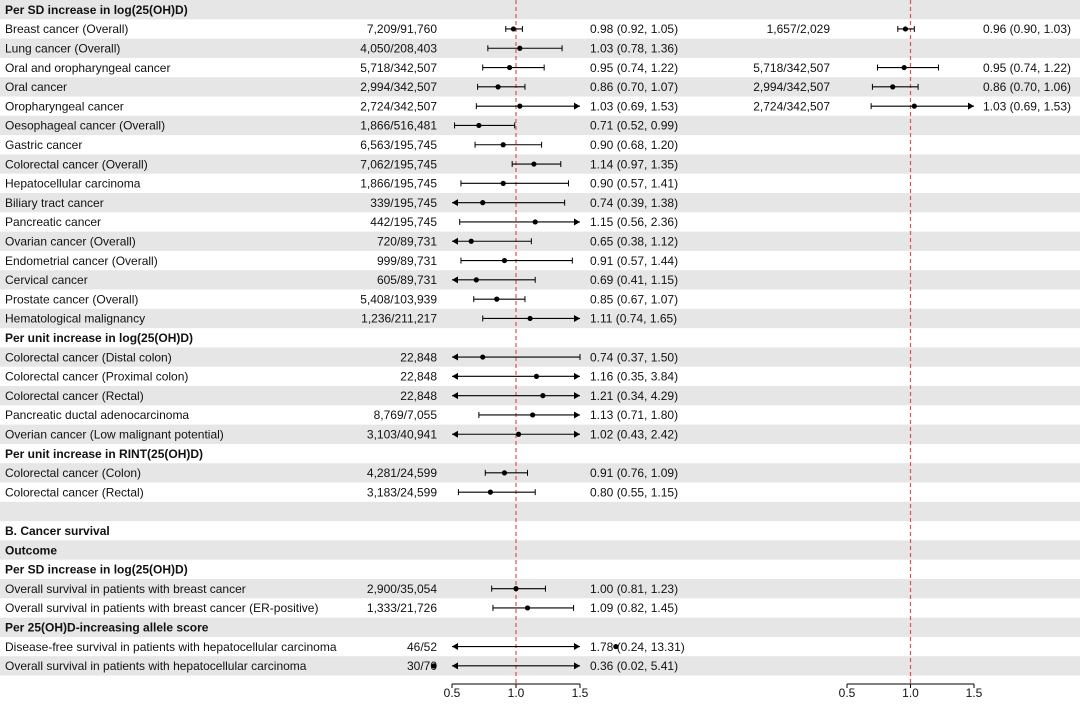  I want to click on cases-controls: 4,281/24,599, so click(402, 473).